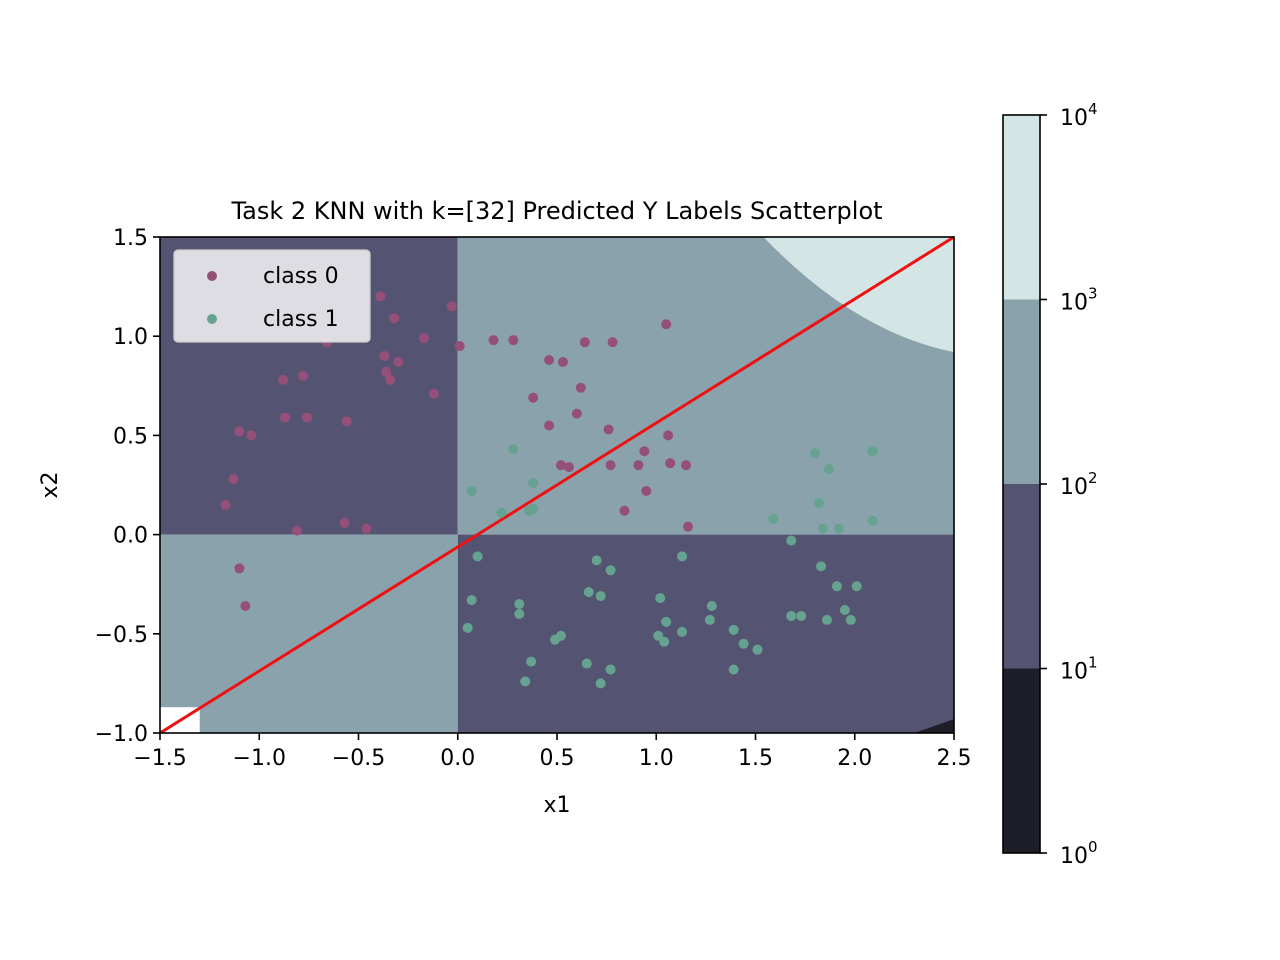  Describe the element at coordinates (159, 758) in the screenshot. I see `x-tick-label: −1.5` at that location.